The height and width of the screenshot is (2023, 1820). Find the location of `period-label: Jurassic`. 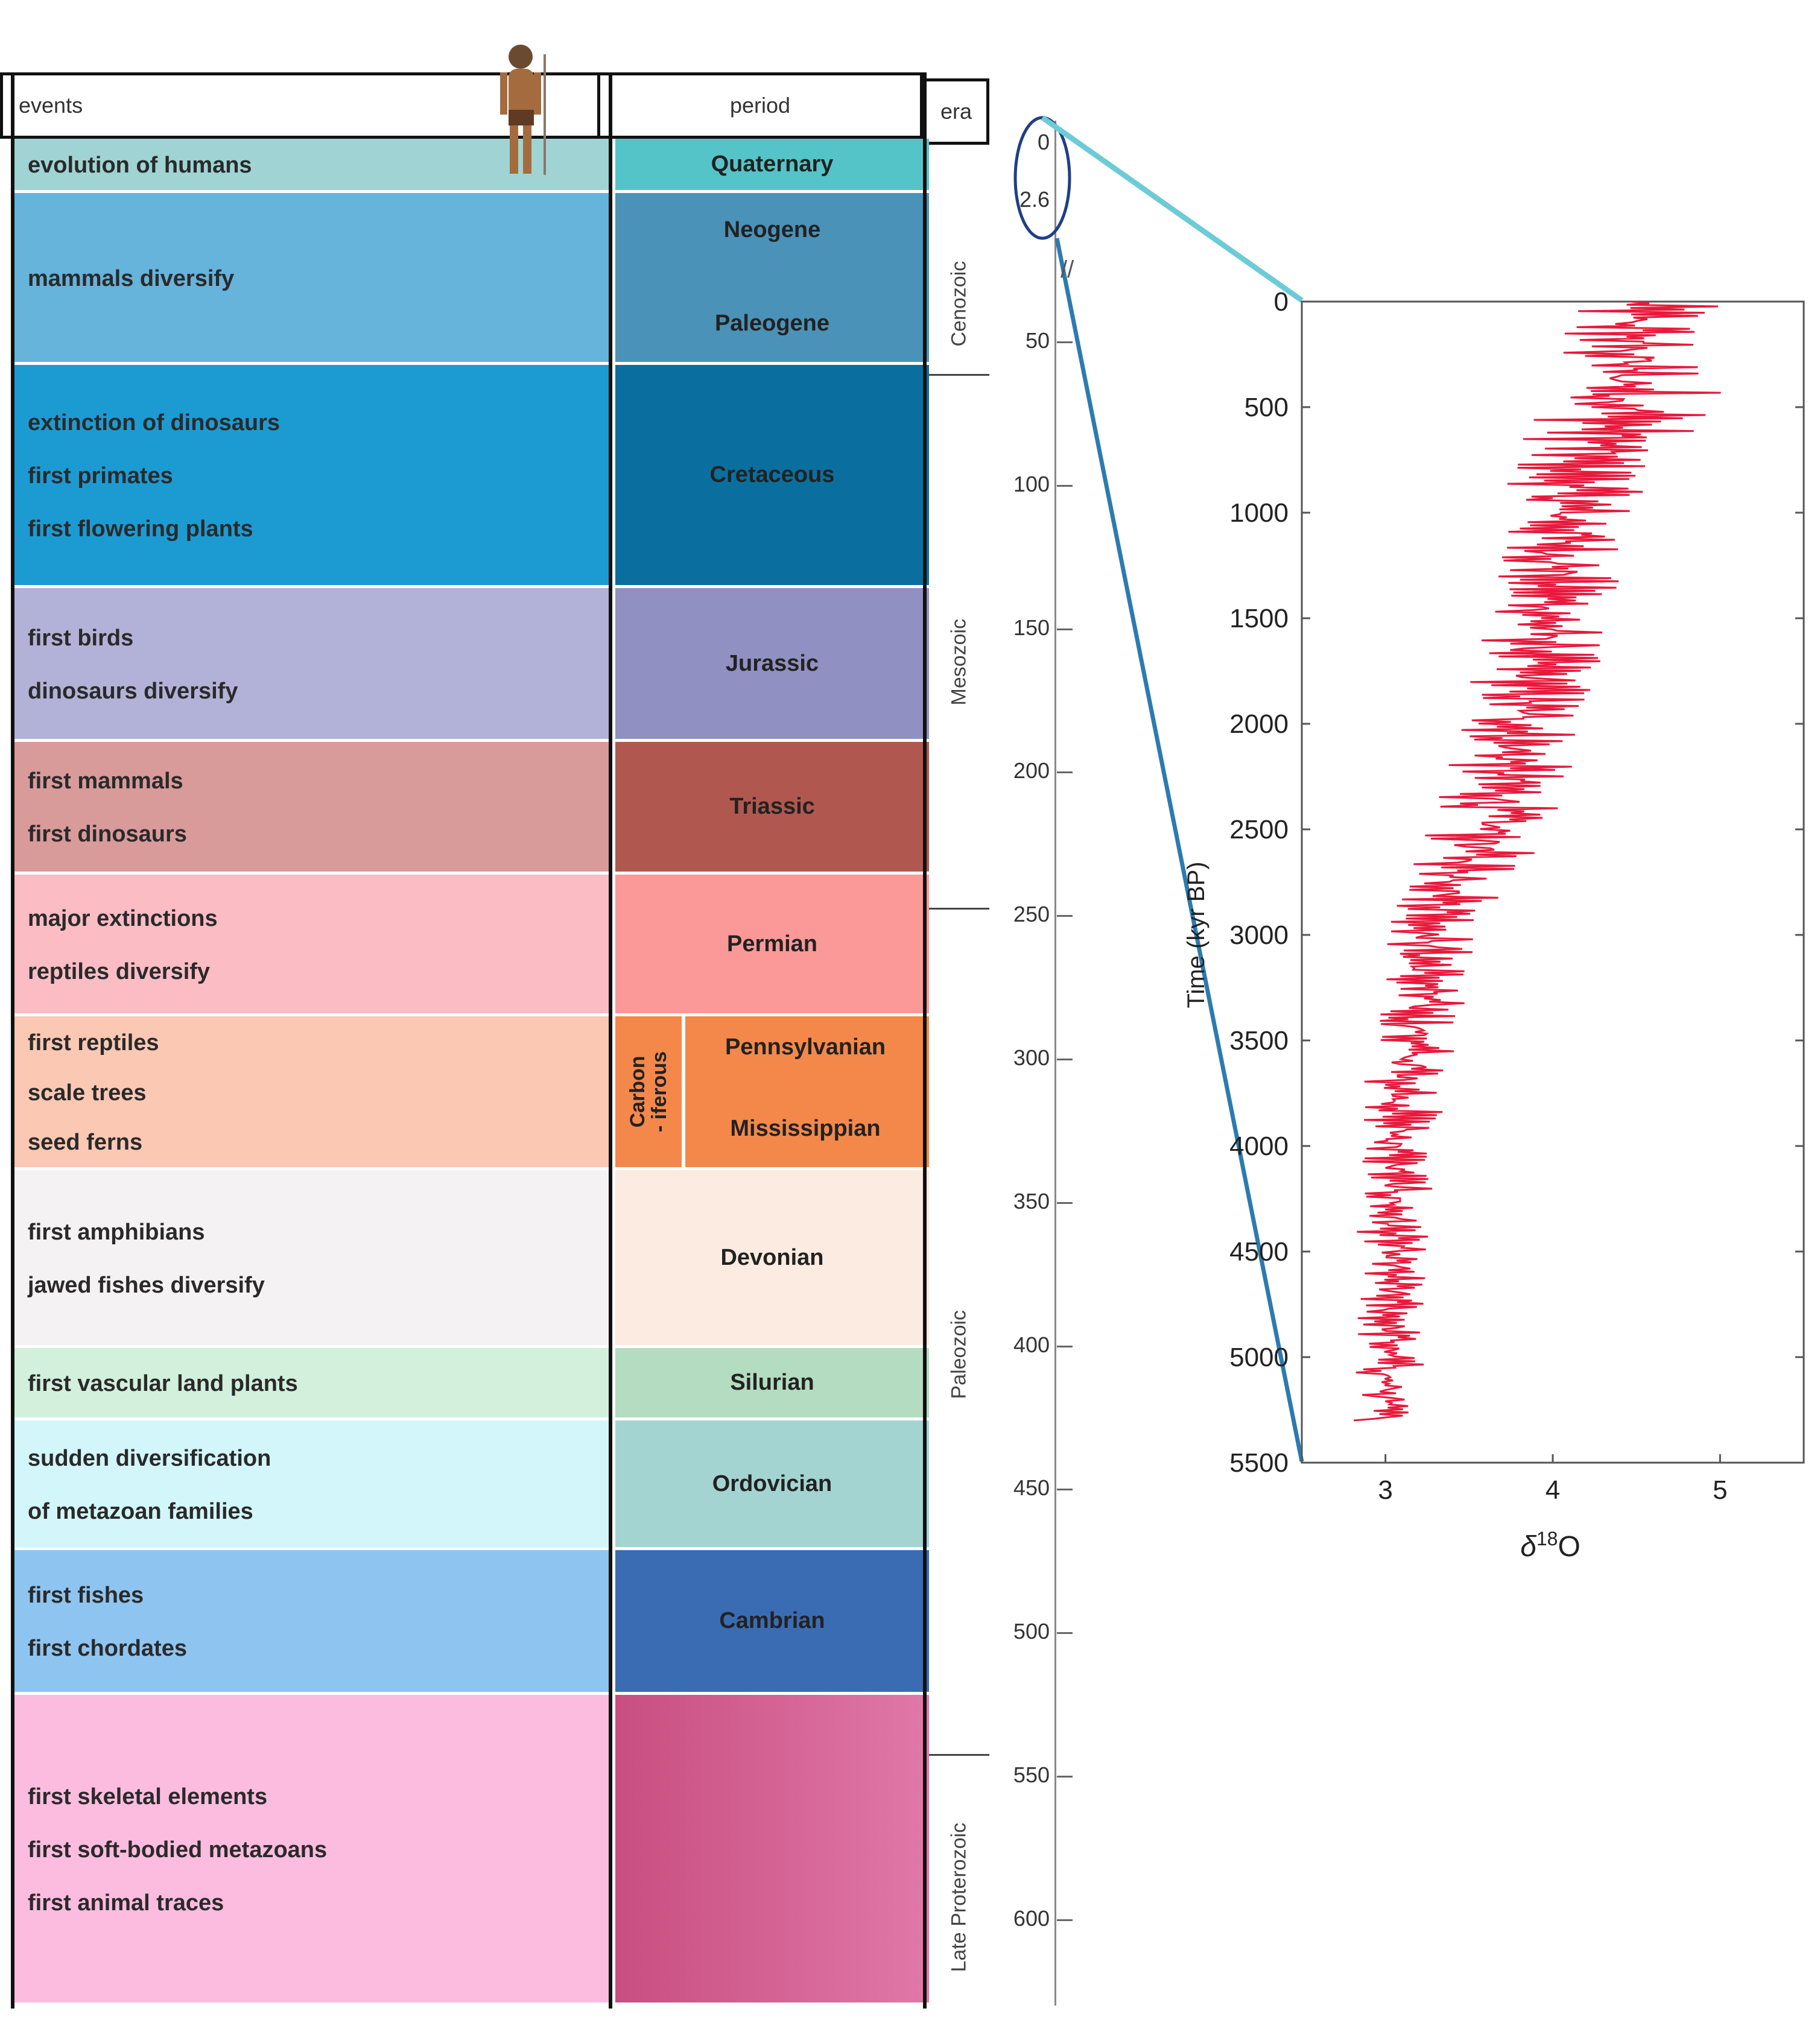

period-label: Jurassic is located at coordinates (772, 663).